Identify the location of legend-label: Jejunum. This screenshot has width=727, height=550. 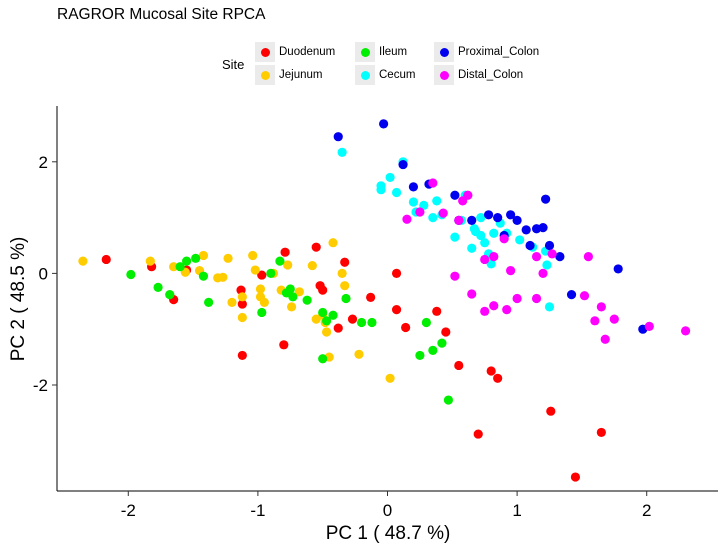
(301, 75).